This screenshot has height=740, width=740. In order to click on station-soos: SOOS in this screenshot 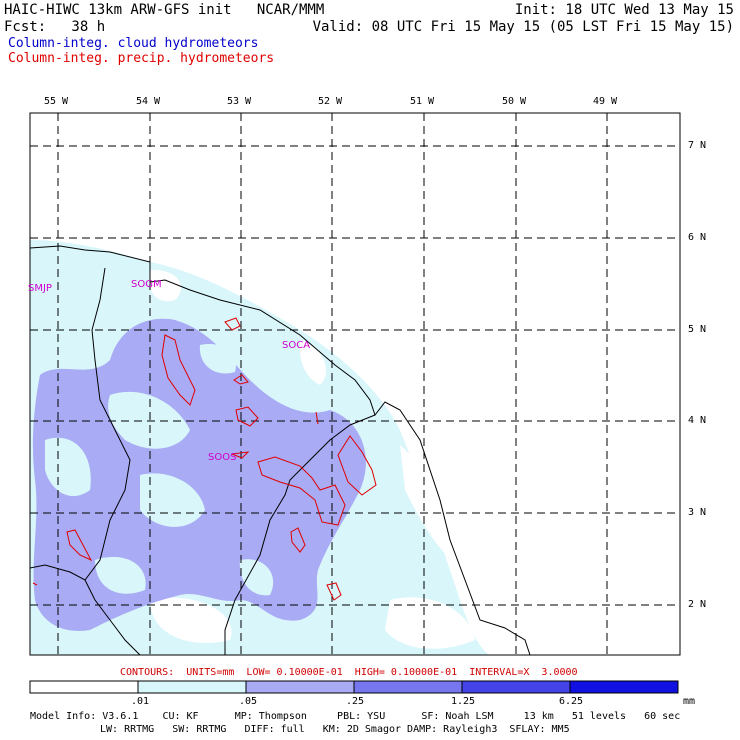, I will do `click(222, 457)`.